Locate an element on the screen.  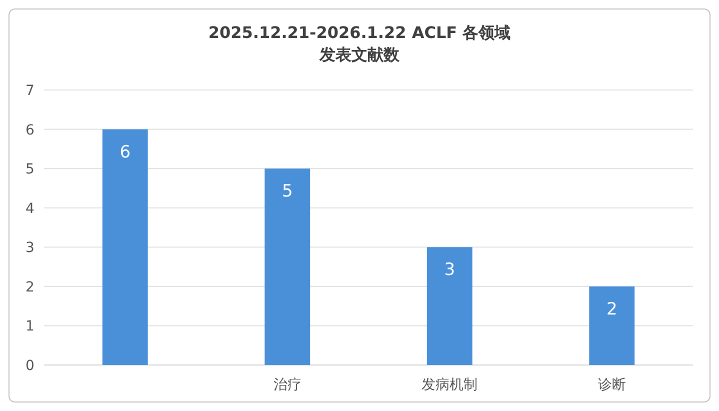
x-tick-label: 诊断 is located at coordinates (612, 385).